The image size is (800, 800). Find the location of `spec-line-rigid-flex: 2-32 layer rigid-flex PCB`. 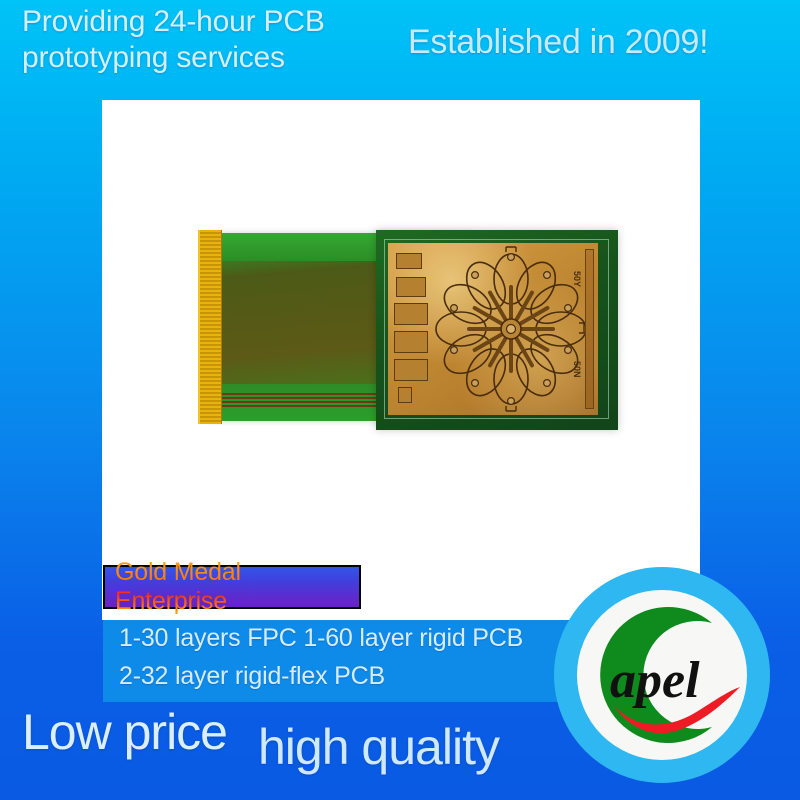

spec-line-rigid-flex: 2-32 layer rigid-flex PCB is located at coordinates (252, 676).